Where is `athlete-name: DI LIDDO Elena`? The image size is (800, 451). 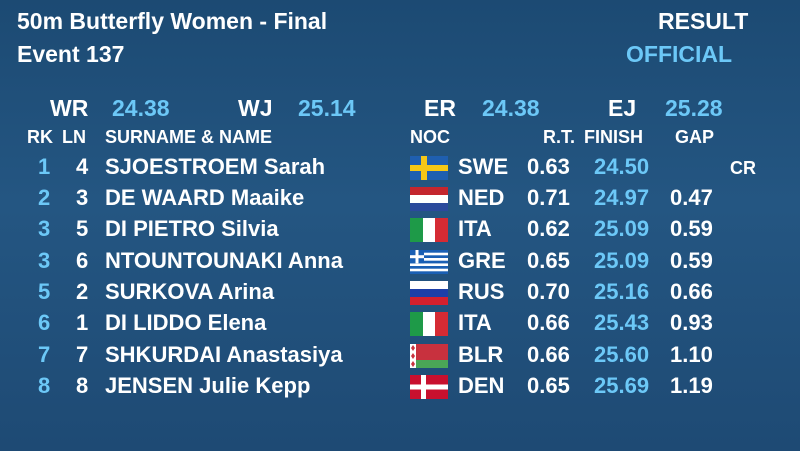
athlete-name: DI LIDDO Elena is located at coordinates (186, 322).